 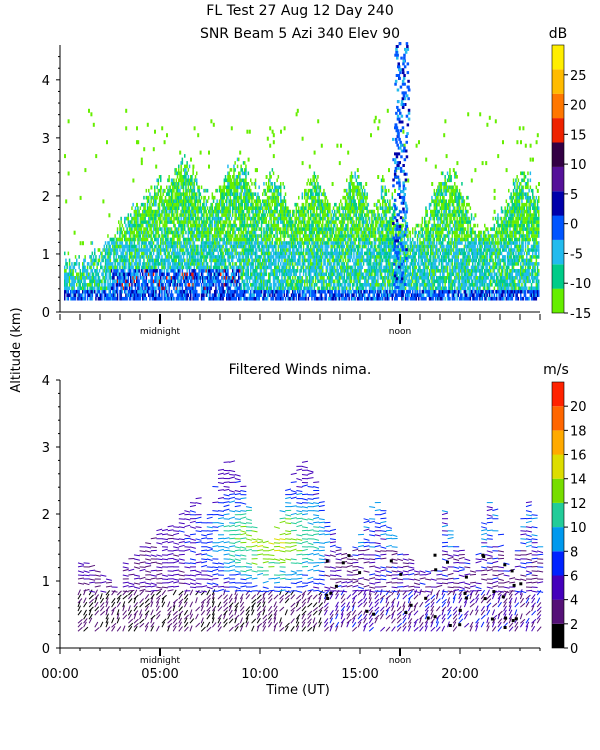 What do you see at coordinates (300, 370) in the screenshot?
I see `winds-panel-title: Filtered Winds nima.` at bounding box center [300, 370].